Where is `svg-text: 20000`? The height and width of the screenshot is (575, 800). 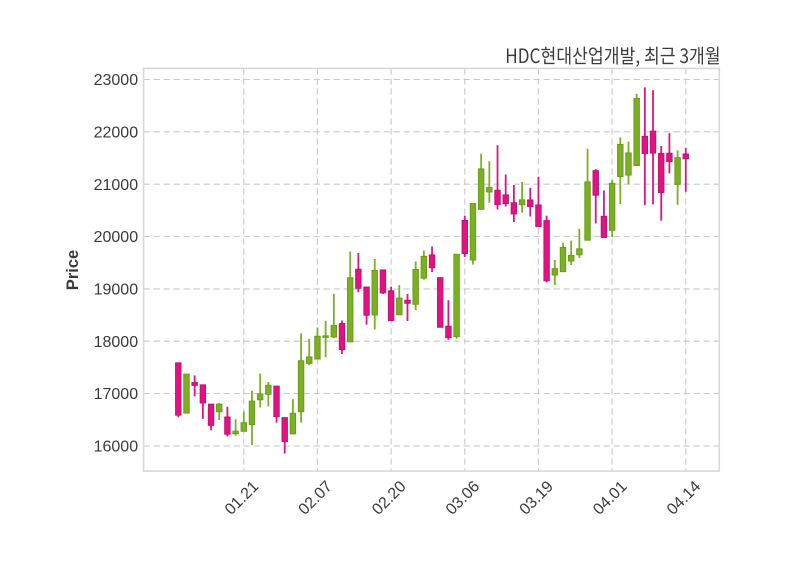
svg-text: 20000 is located at coordinates (116, 237).